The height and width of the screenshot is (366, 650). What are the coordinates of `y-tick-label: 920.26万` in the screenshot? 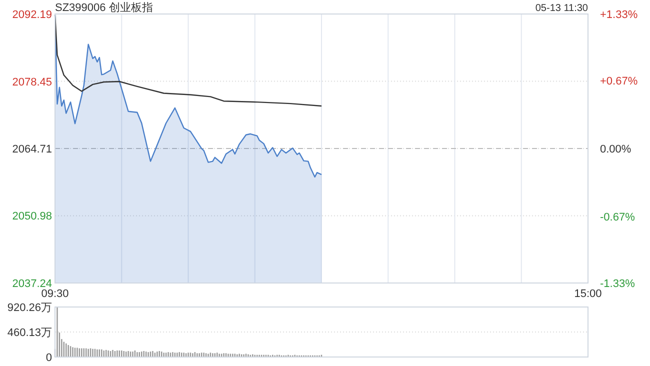 It's located at (29, 308).